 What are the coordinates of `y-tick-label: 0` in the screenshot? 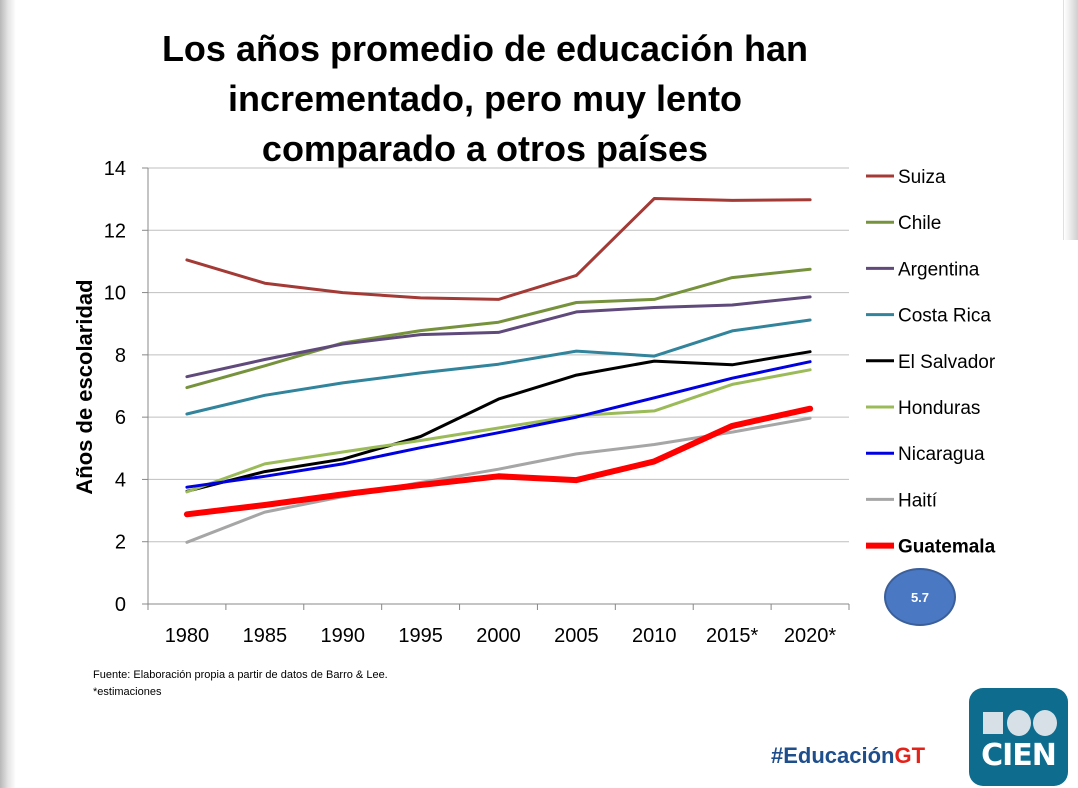 It's located at (120, 605).